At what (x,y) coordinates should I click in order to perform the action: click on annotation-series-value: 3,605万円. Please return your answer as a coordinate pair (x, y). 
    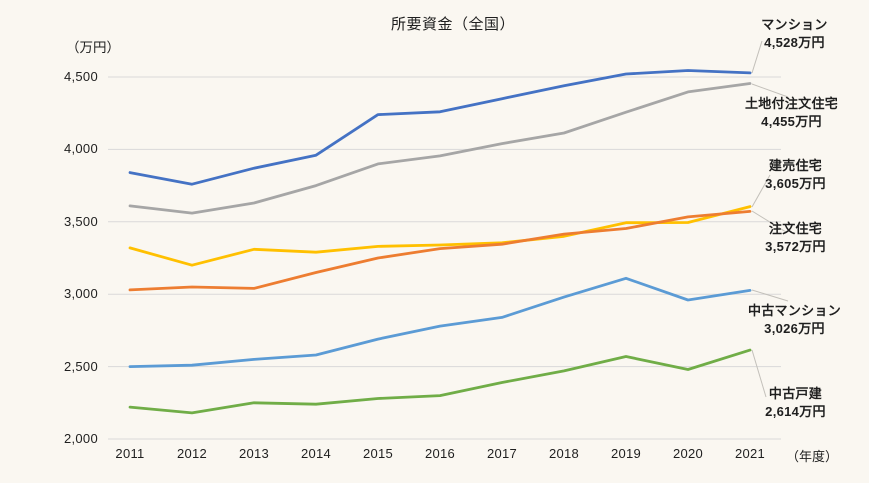
    Looking at the image, I should click on (795, 183).